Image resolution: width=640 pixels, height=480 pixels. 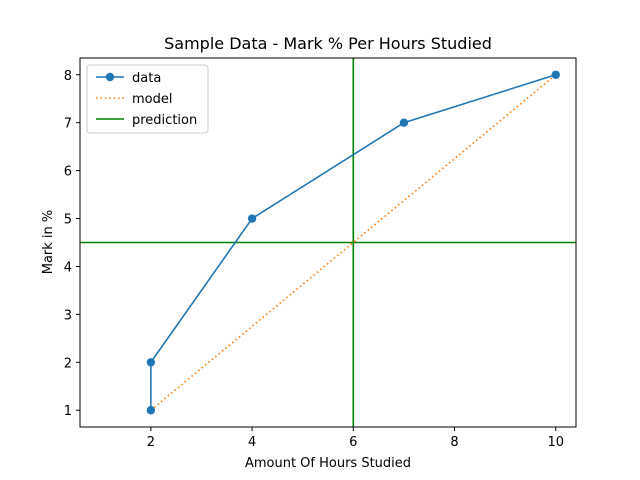 I want to click on y-tick-label: 2, so click(x=68, y=363).